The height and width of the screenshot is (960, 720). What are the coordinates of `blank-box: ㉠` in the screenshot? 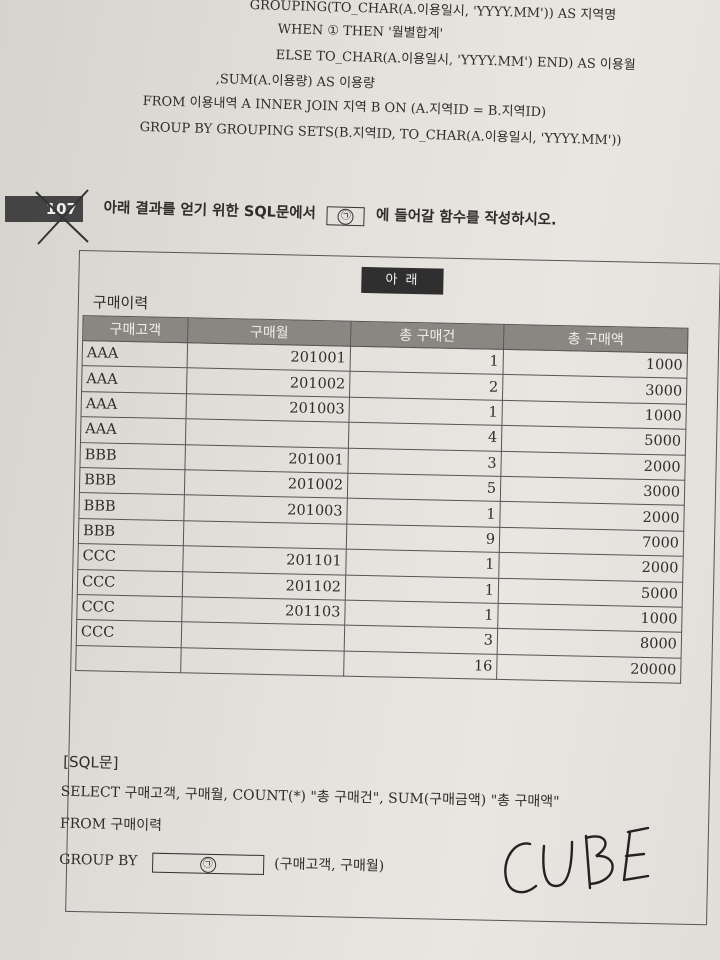 It's located at (346, 216).